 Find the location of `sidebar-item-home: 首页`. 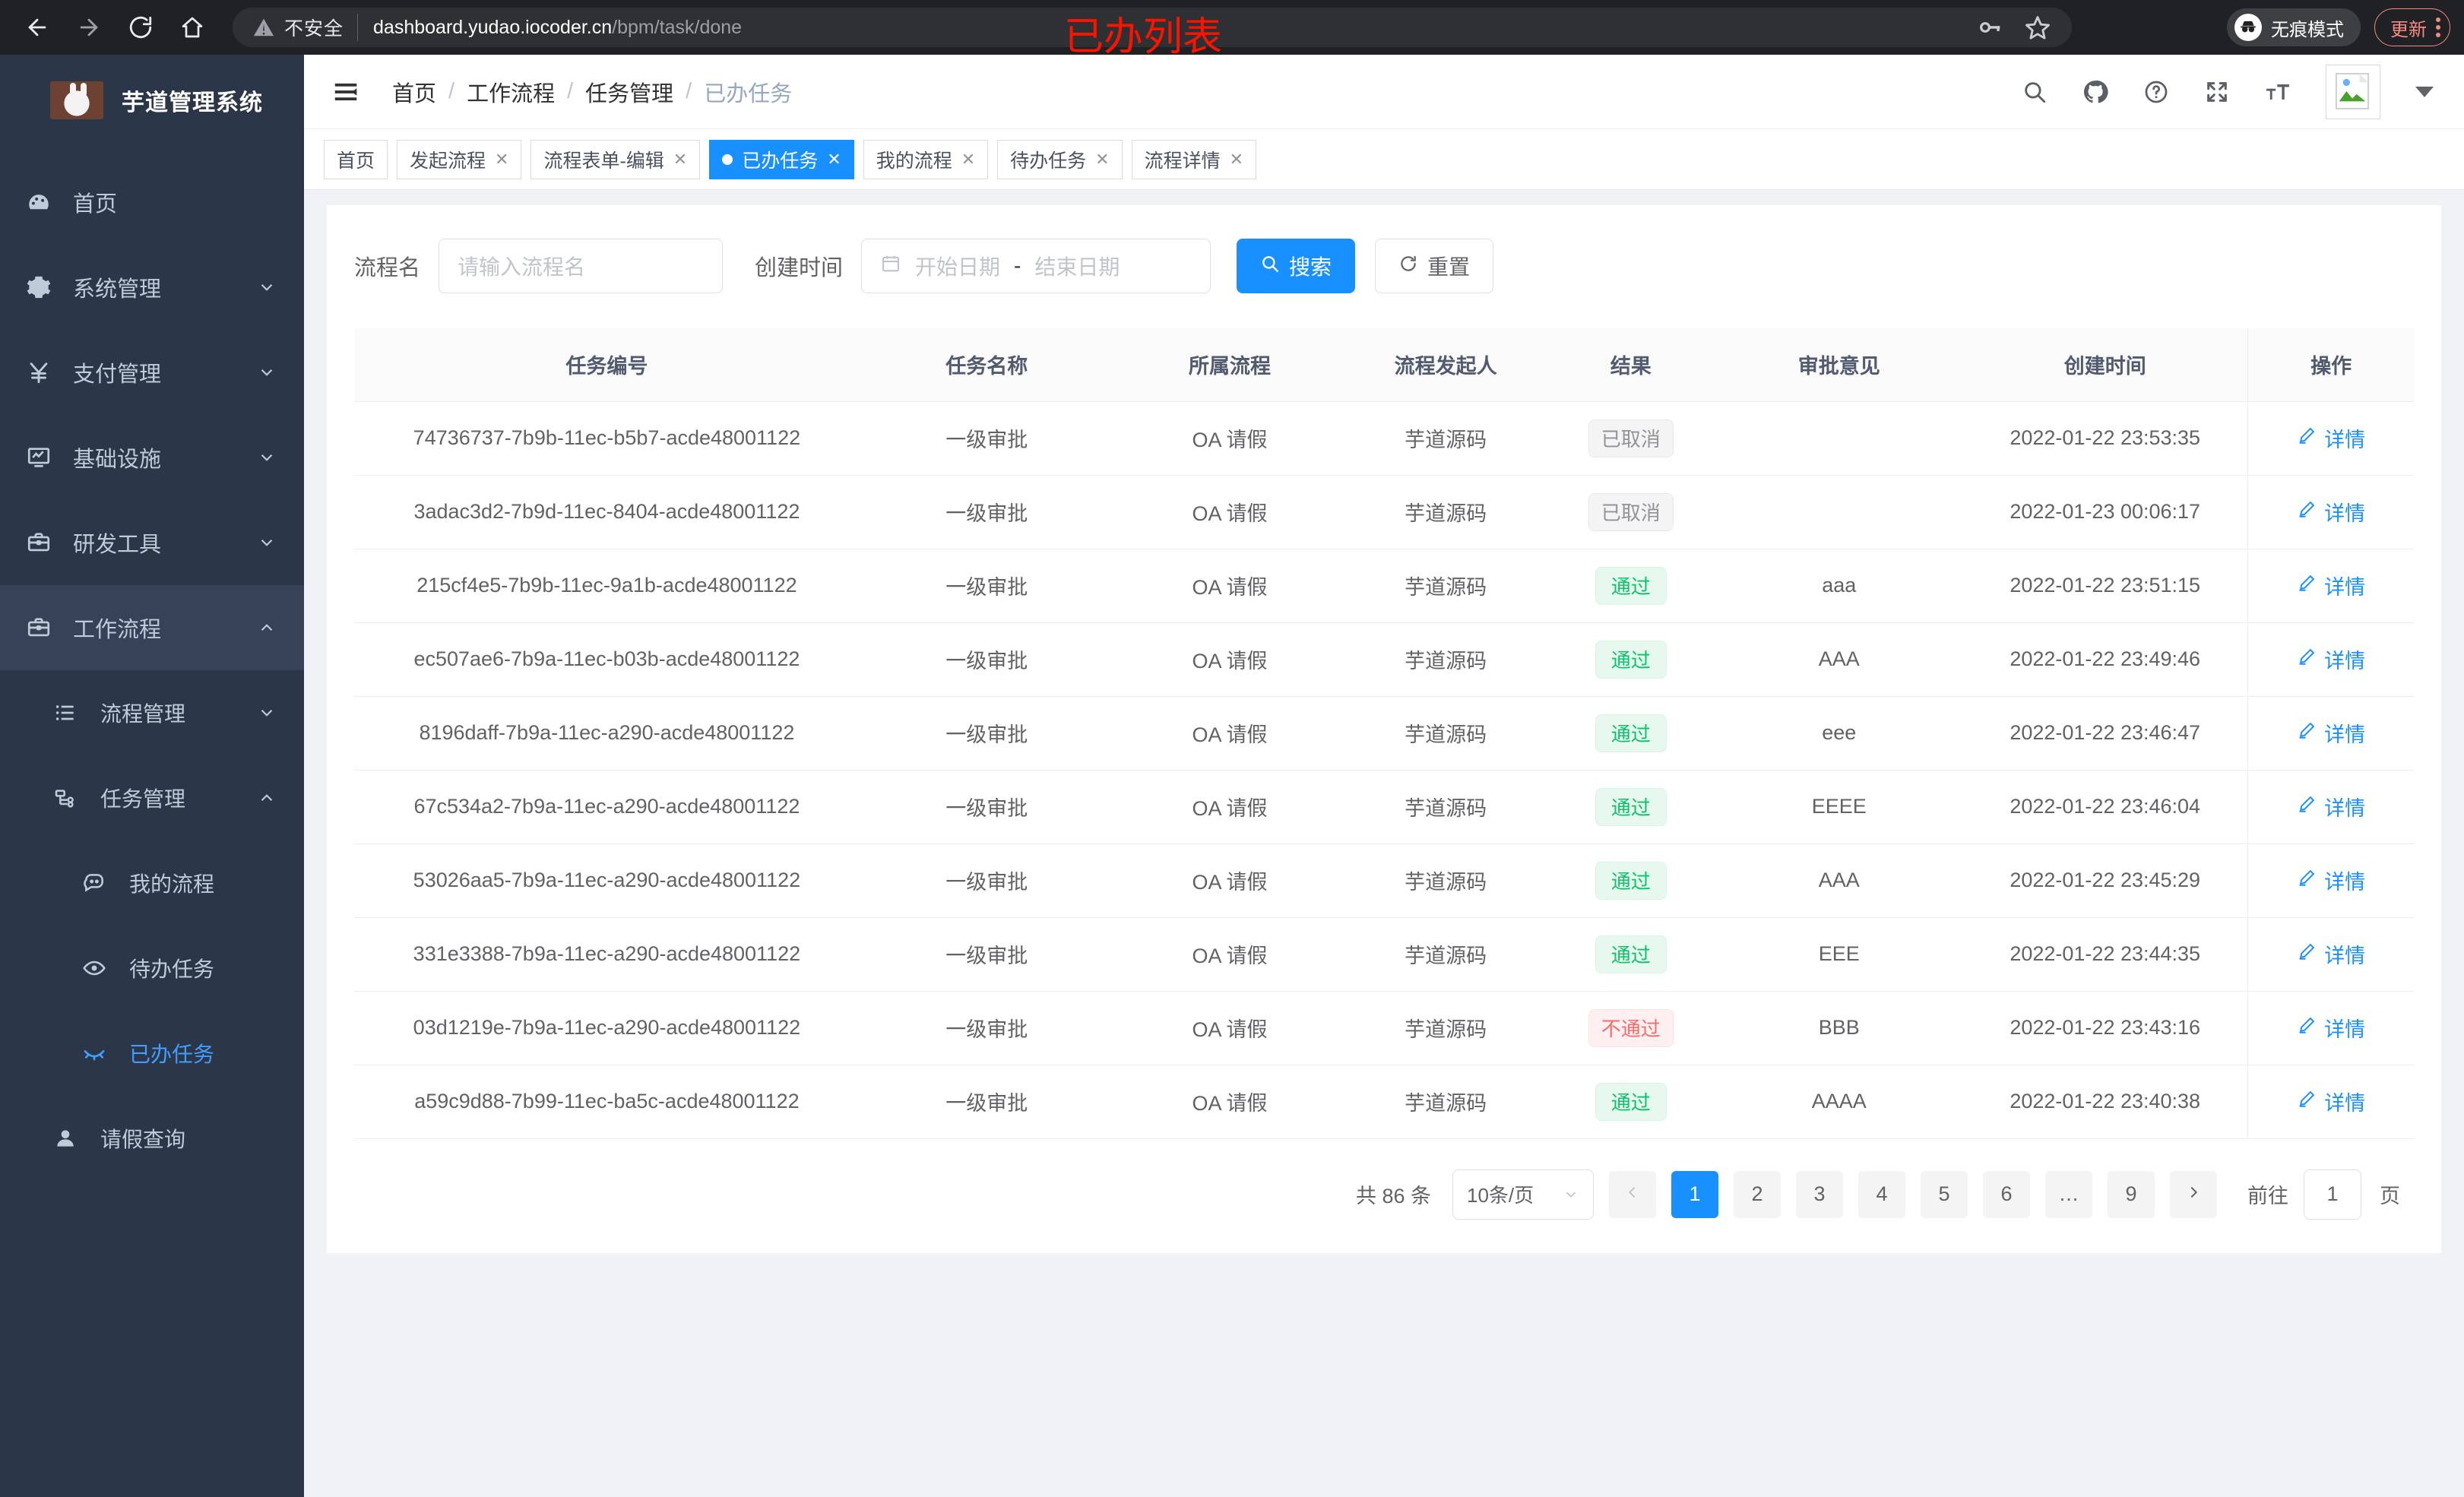

sidebar-item-home: 首页 is located at coordinates (152, 202).